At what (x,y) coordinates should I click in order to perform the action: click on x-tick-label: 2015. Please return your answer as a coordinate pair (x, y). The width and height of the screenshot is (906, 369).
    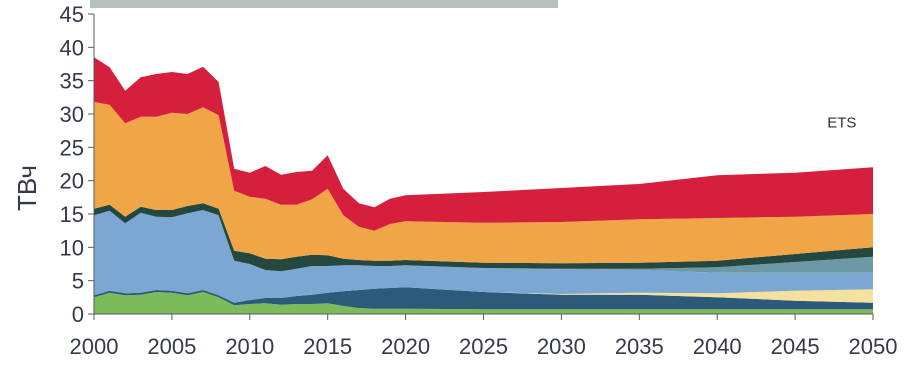
    Looking at the image, I should click on (327, 346).